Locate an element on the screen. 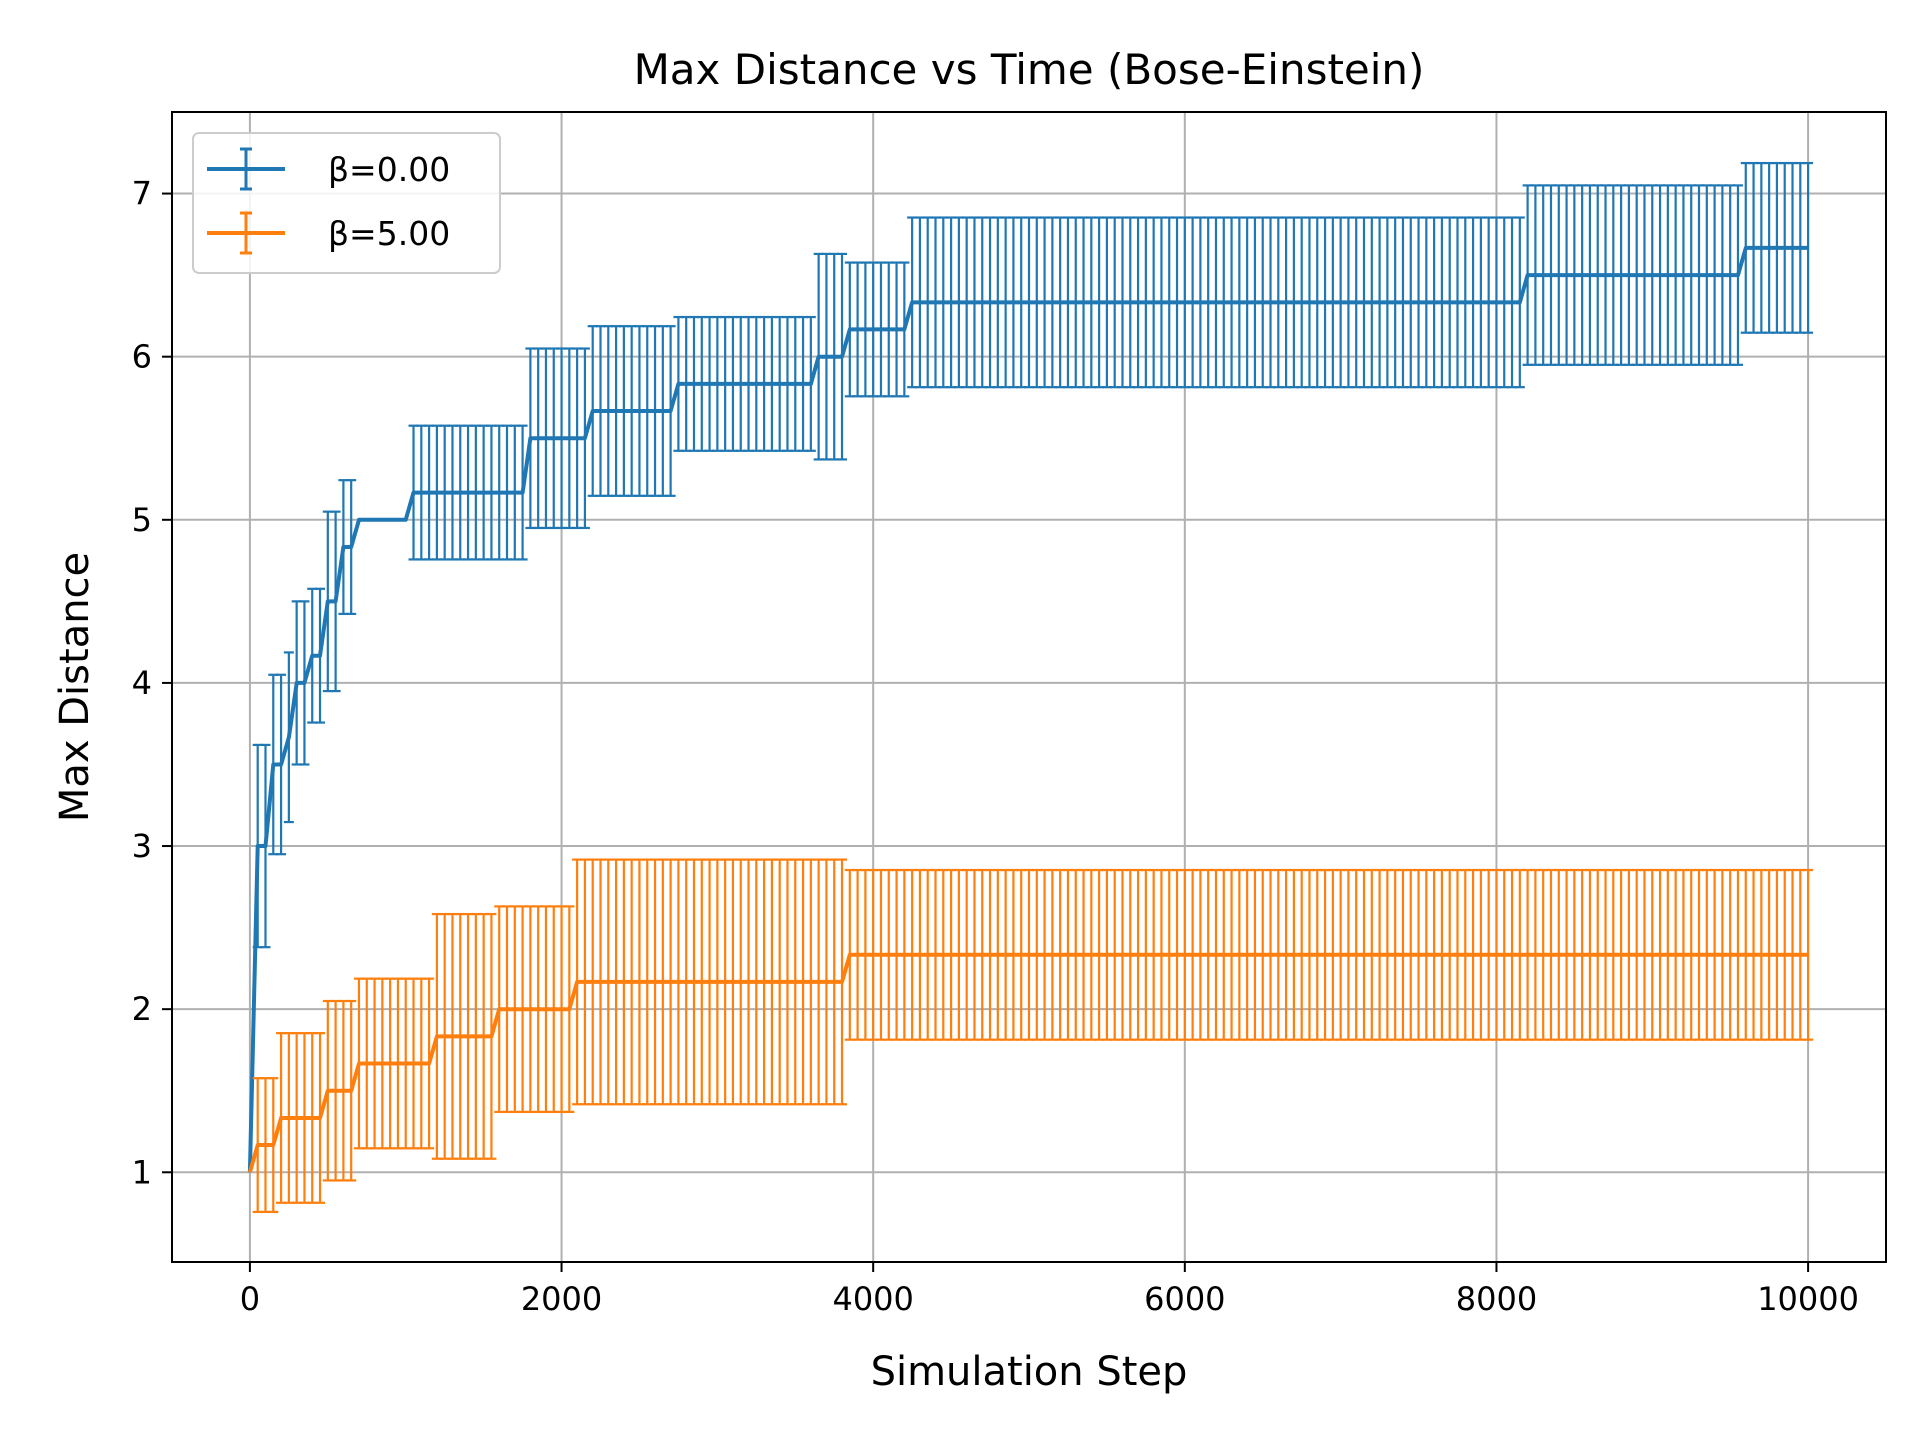  y-tick-label: 5 is located at coordinates (142, 520).